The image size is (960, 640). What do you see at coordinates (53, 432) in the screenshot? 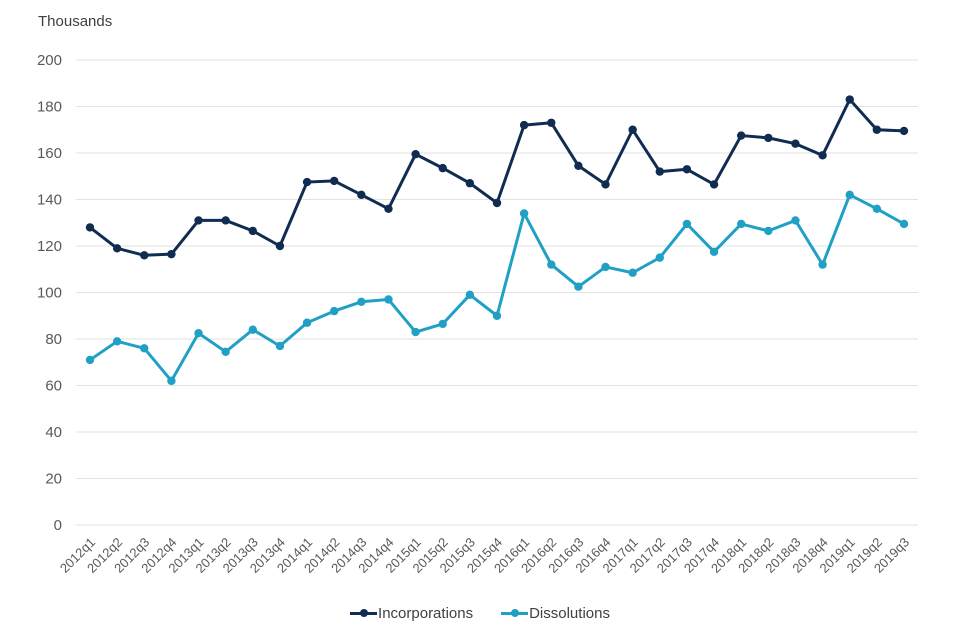
I see `y-axis-tick-label: 40` at bounding box center [53, 432].